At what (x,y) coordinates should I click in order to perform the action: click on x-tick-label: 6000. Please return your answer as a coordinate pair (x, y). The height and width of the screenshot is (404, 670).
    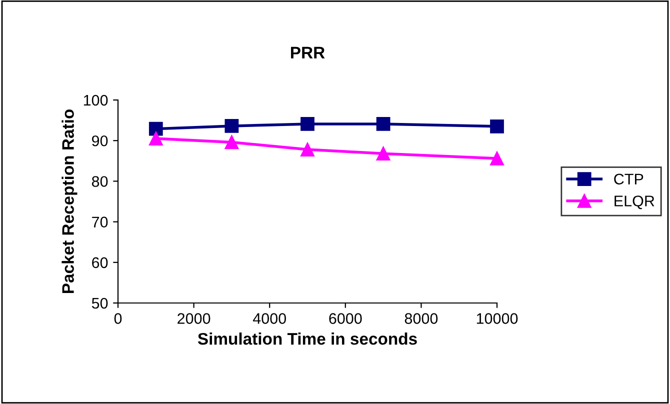
    Looking at the image, I should click on (345, 318).